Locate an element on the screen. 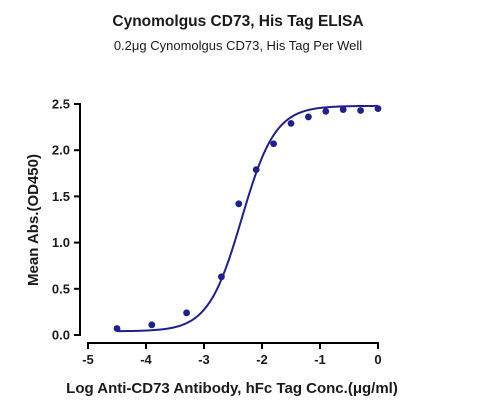  y-tick-label: 0.0 is located at coordinates (61, 335).